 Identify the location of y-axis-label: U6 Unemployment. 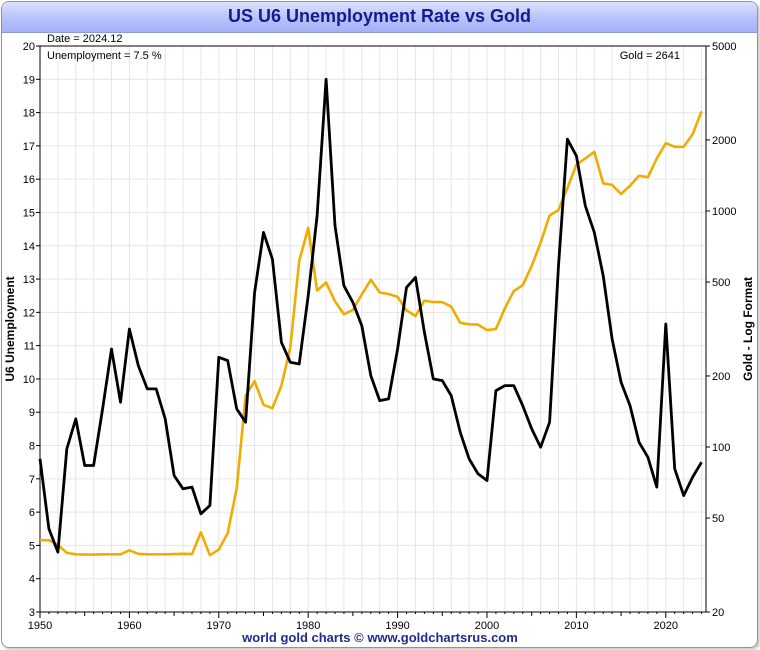
(10, 328).